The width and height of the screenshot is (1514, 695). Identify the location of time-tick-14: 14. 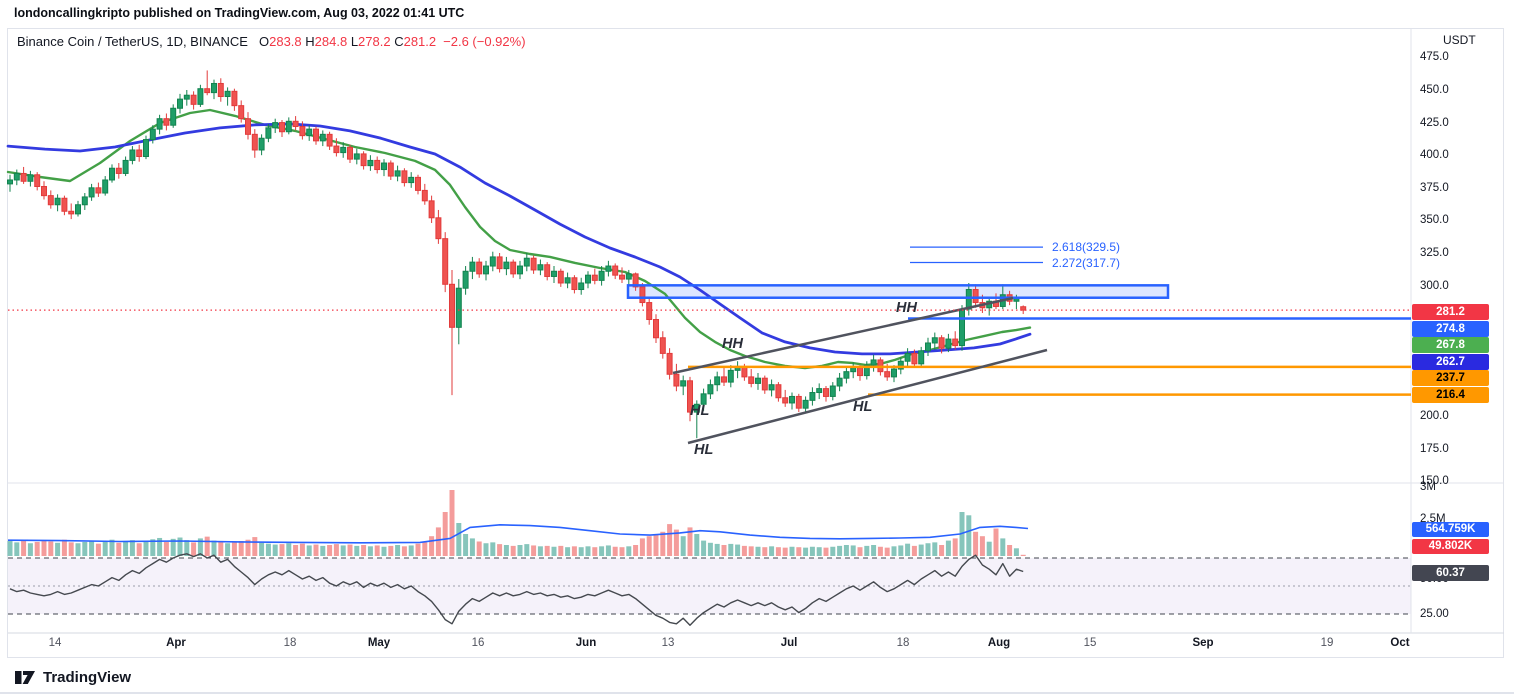
(55, 643).